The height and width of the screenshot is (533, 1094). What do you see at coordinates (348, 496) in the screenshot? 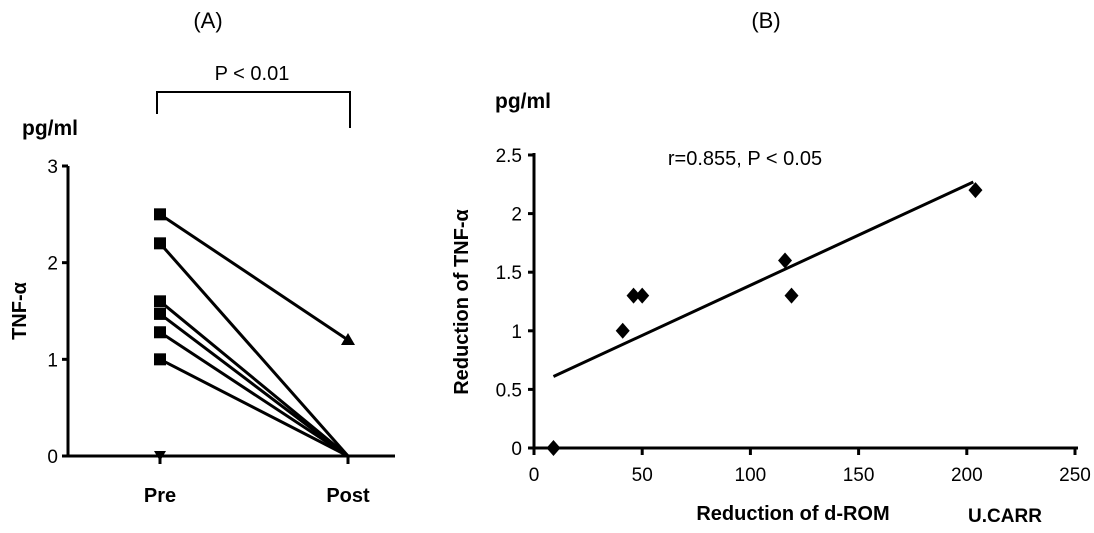
I see `x-tick-label: Post` at bounding box center [348, 496].